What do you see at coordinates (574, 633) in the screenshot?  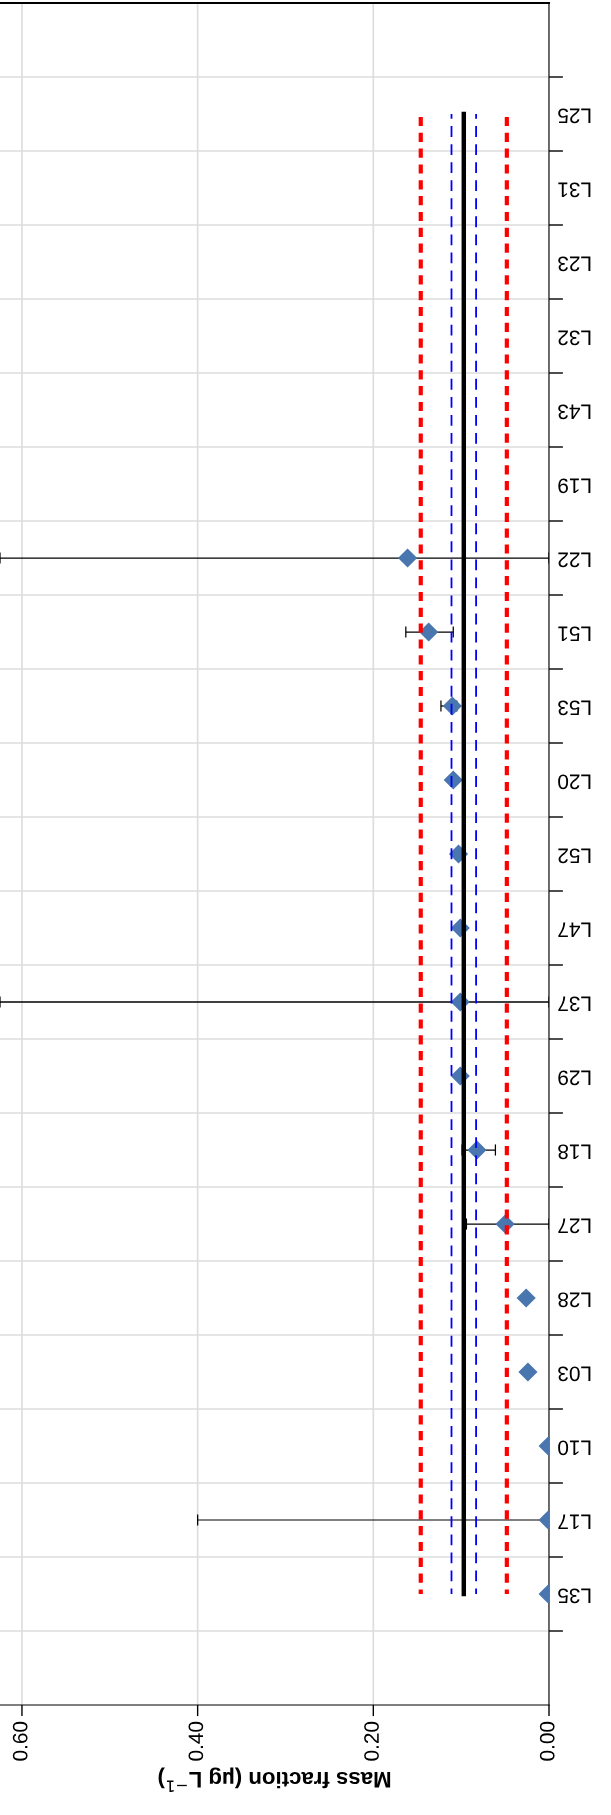 I see `y-tick-label: L51` at bounding box center [574, 633].